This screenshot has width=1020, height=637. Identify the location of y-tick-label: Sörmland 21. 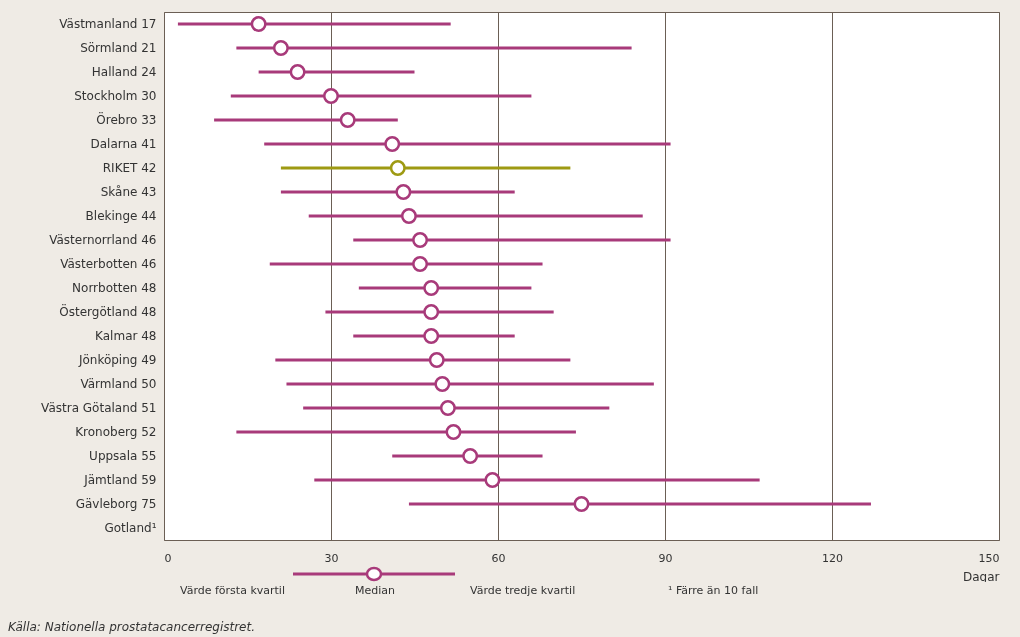
(118, 48).